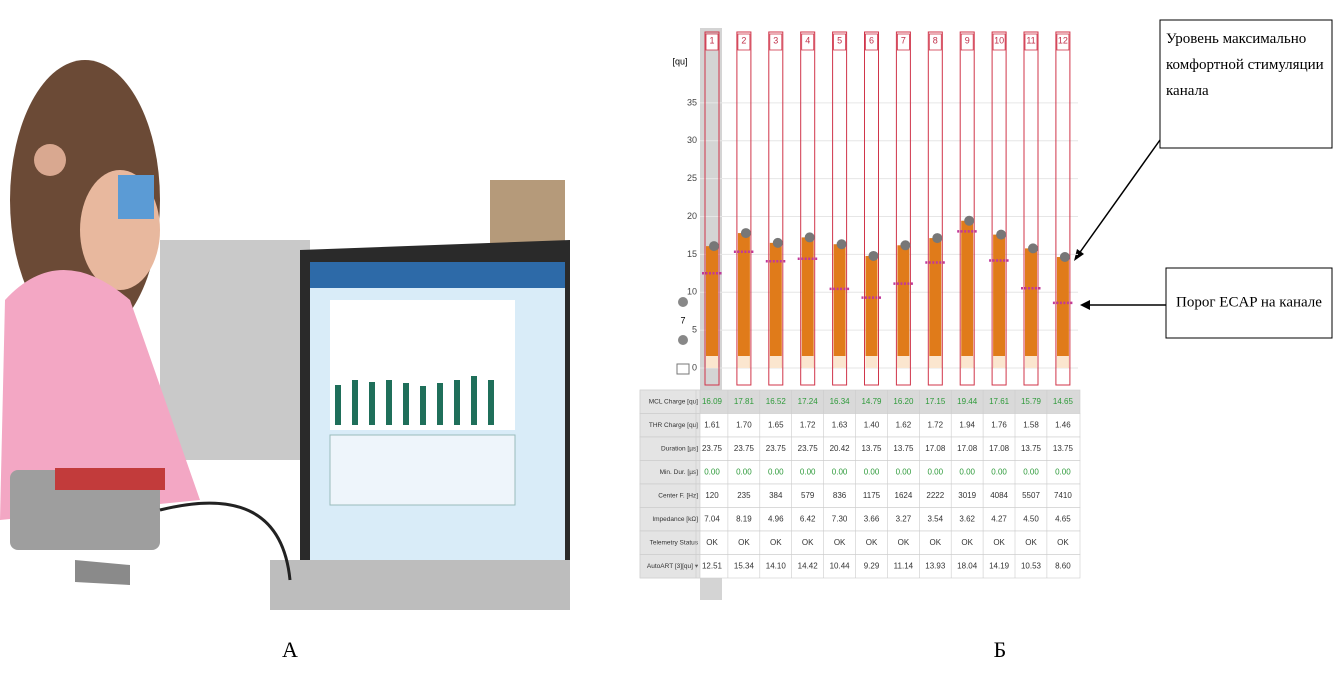 Image resolution: width=1341 pixels, height=673 pixels. Describe the element at coordinates (808, 424) in the screenshot. I see `table-cell: 1.72` at that location.